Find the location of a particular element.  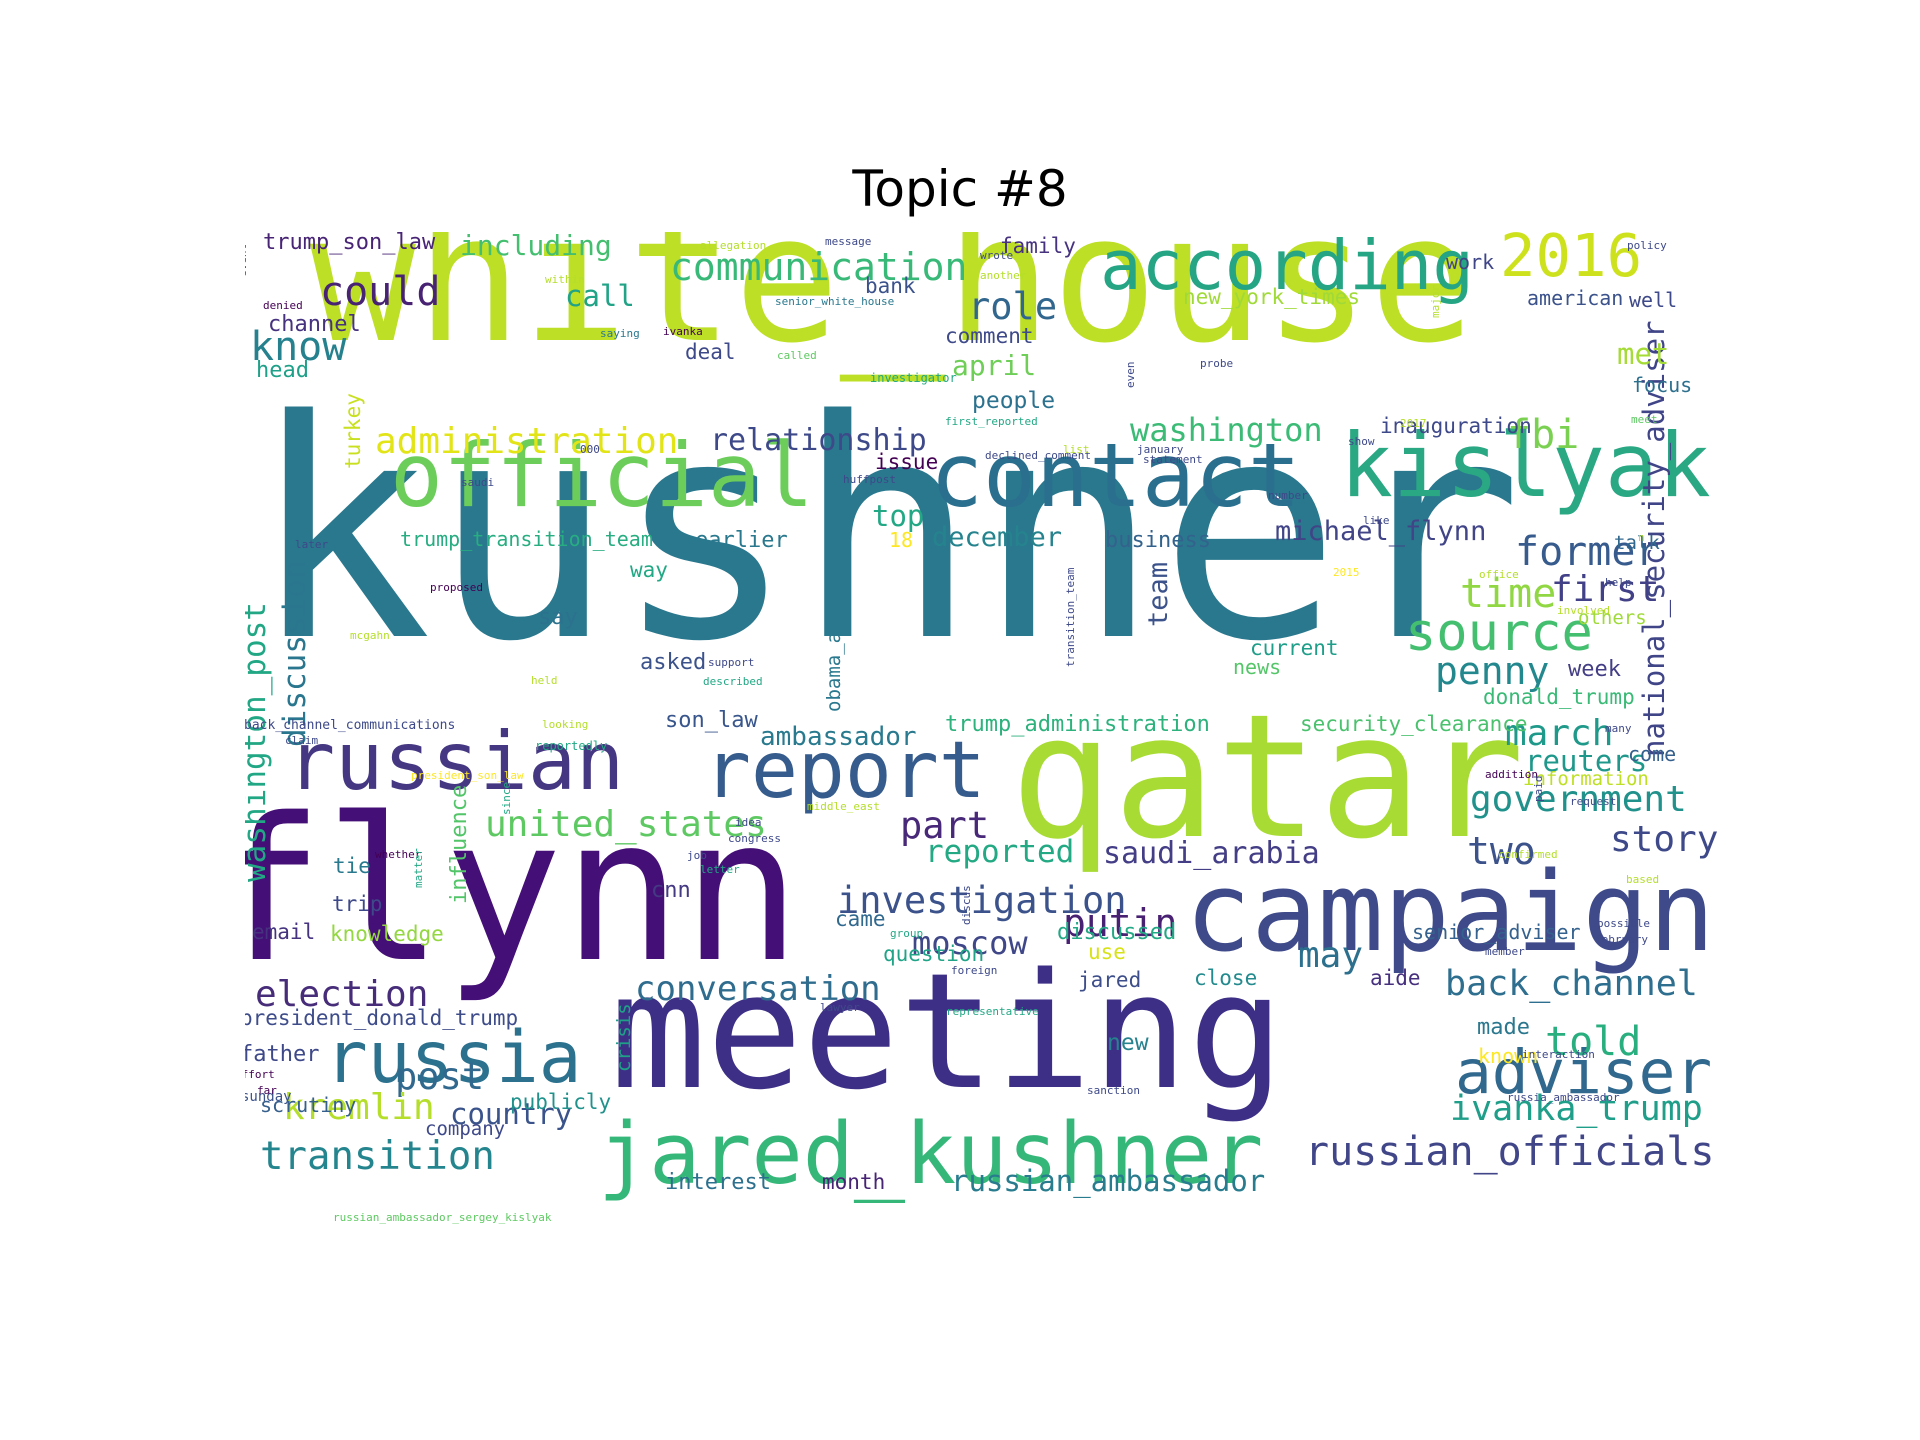

cloud-word: know is located at coordinates (298, 347).